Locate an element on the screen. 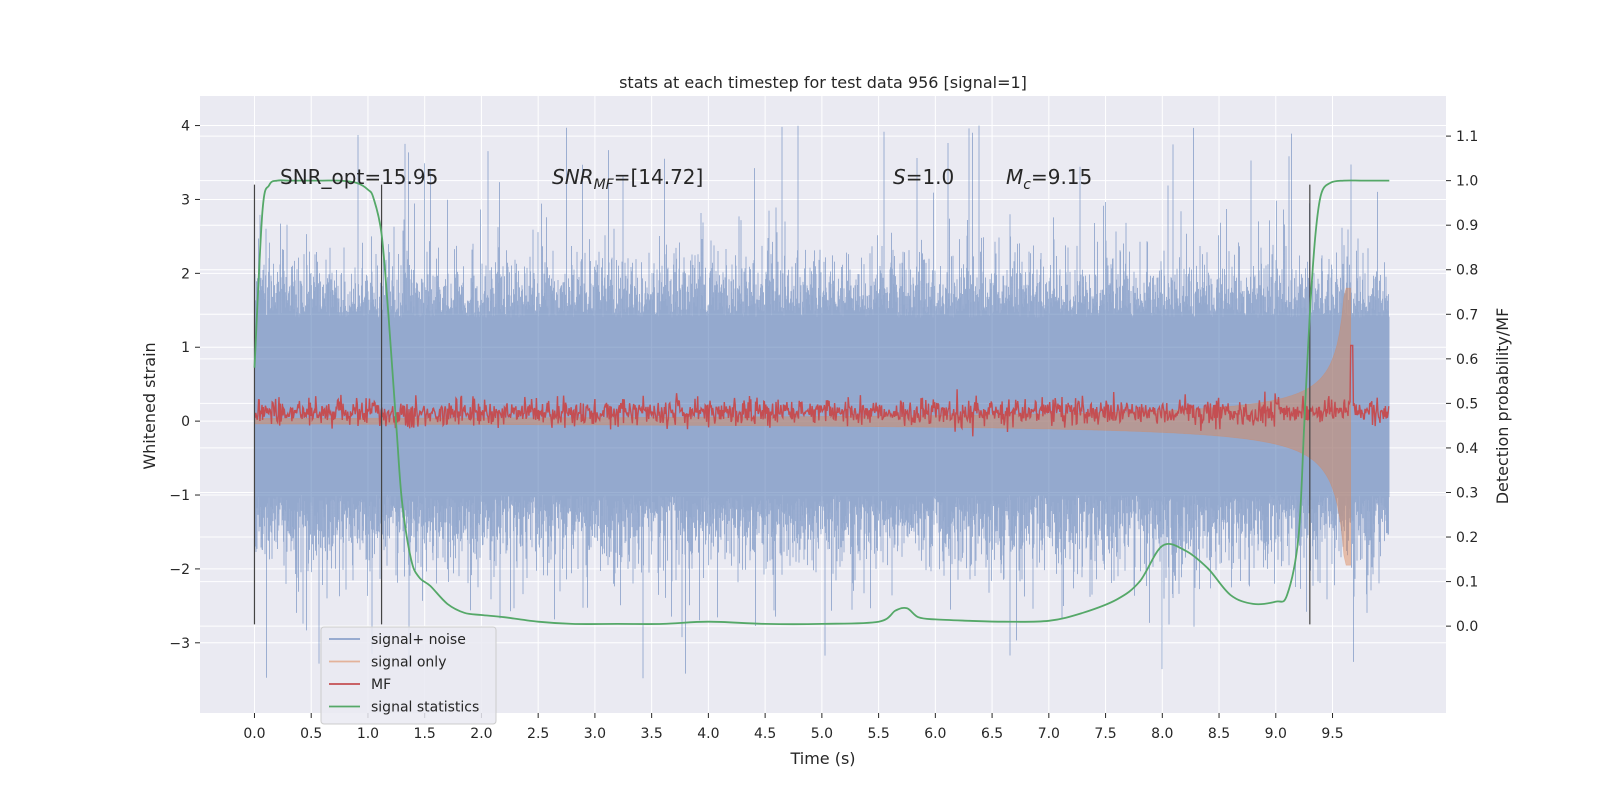 Image resolution: width=1600 pixels, height=800 pixels. y2-tick-label: 1.0 is located at coordinates (1467, 182).